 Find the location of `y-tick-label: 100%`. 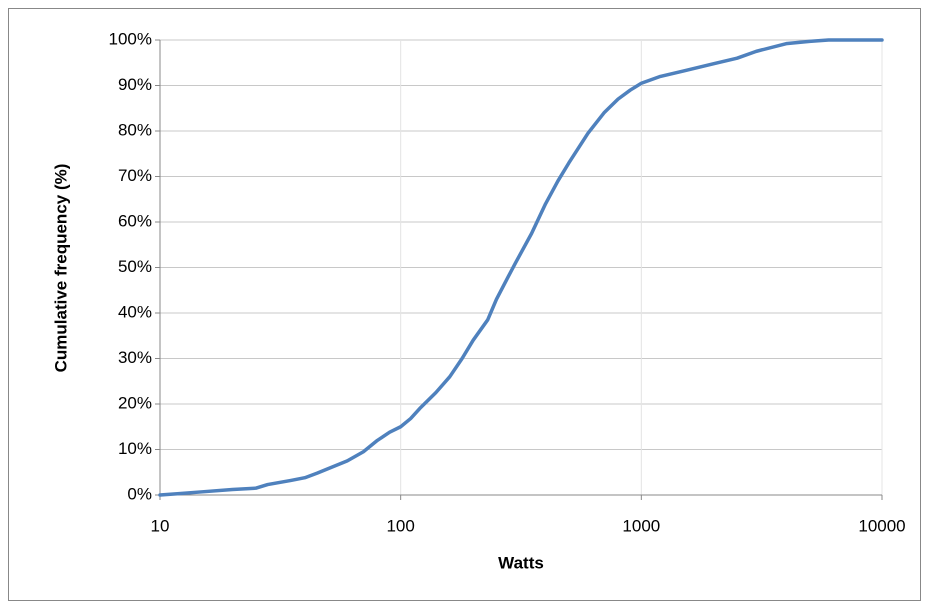

y-tick-label: 100% is located at coordinates (130, 38).